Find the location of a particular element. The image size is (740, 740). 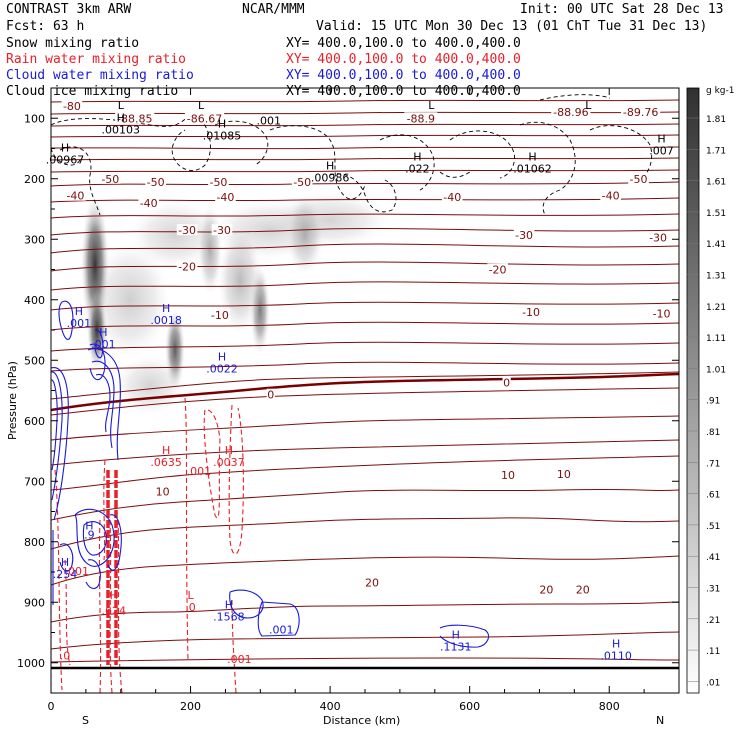

extremum-value: .0110 is located at coordinates (616, 656).